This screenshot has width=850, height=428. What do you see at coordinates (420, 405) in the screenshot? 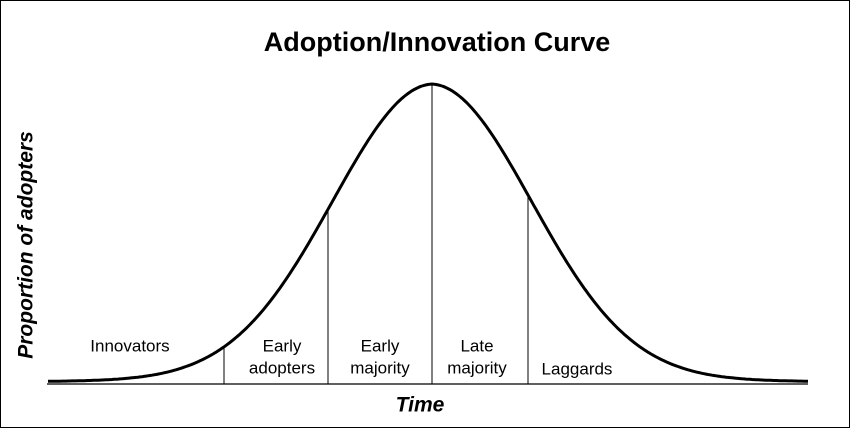
I see `x-axis-label: Time` at bounding box center [420, 405].